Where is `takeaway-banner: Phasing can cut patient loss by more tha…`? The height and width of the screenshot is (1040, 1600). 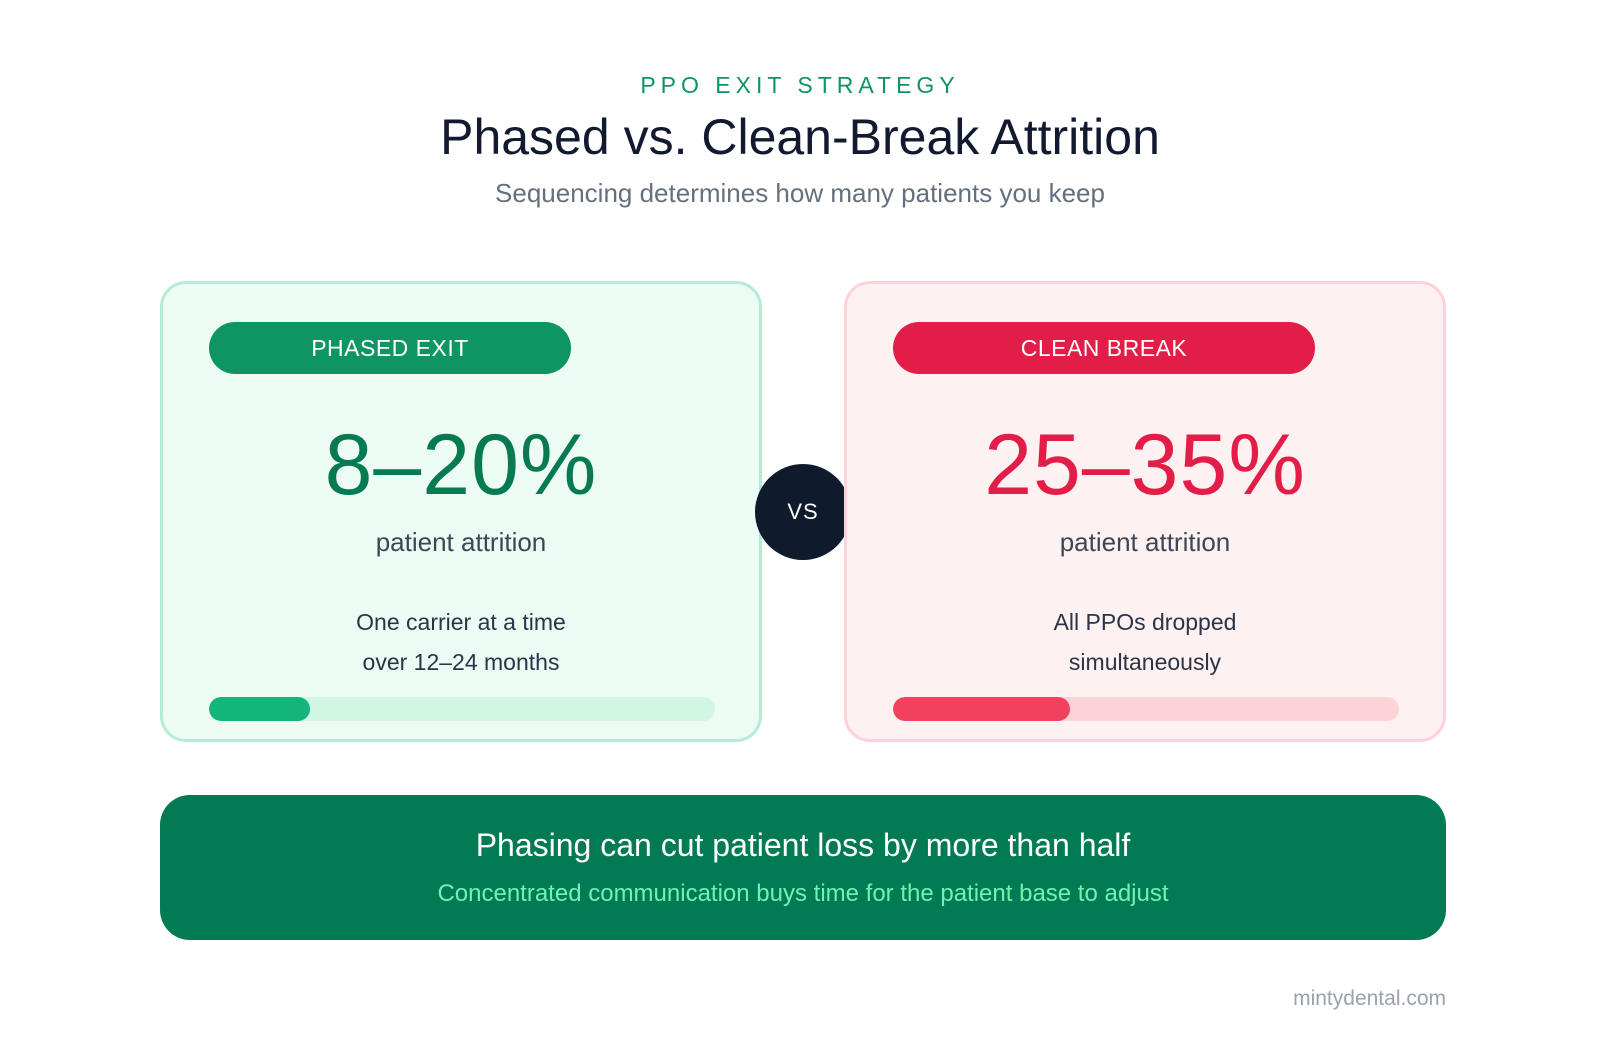 takeaway-banner: Phasing can cut patient loss by more tha… is located at coordinates (803, 867).